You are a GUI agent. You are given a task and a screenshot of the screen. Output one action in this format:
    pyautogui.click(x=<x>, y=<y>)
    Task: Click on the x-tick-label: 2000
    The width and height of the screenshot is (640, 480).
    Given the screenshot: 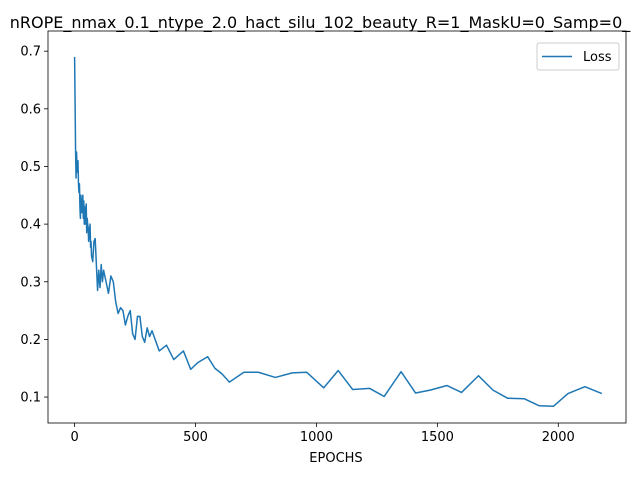 What is the action you would take?
    pyautogui.click(x=558, y=437)
    